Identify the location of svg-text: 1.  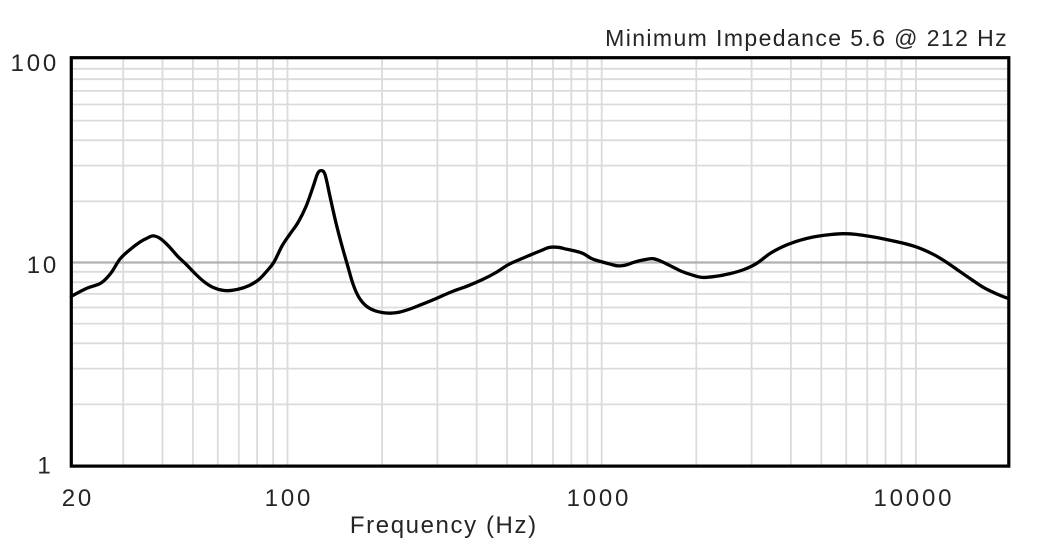
(45, 466).